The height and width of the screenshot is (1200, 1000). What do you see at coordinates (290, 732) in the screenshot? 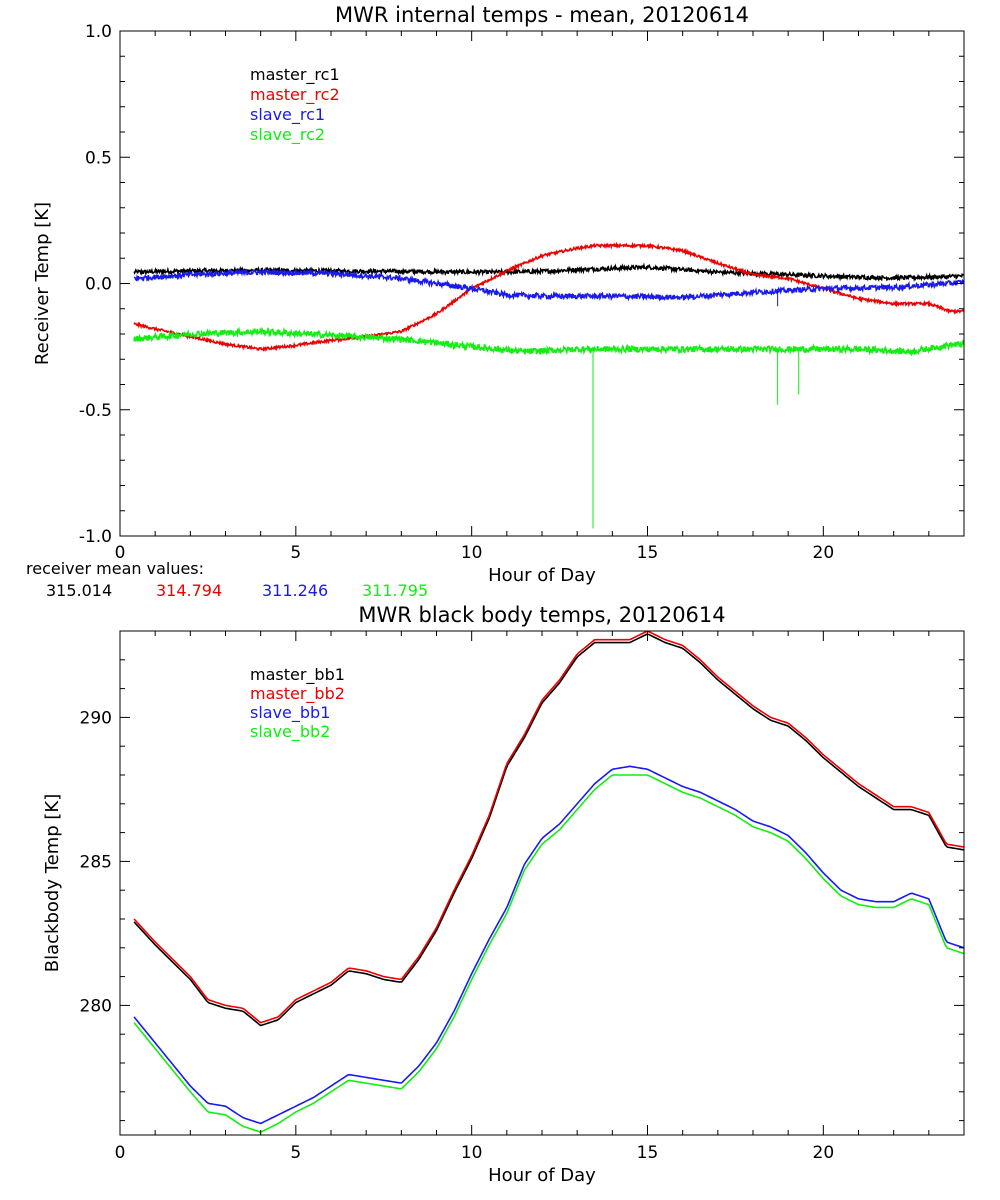
I see `legend-entry-slave_bb2: slave_bb2` at bounding box center [290, 732].